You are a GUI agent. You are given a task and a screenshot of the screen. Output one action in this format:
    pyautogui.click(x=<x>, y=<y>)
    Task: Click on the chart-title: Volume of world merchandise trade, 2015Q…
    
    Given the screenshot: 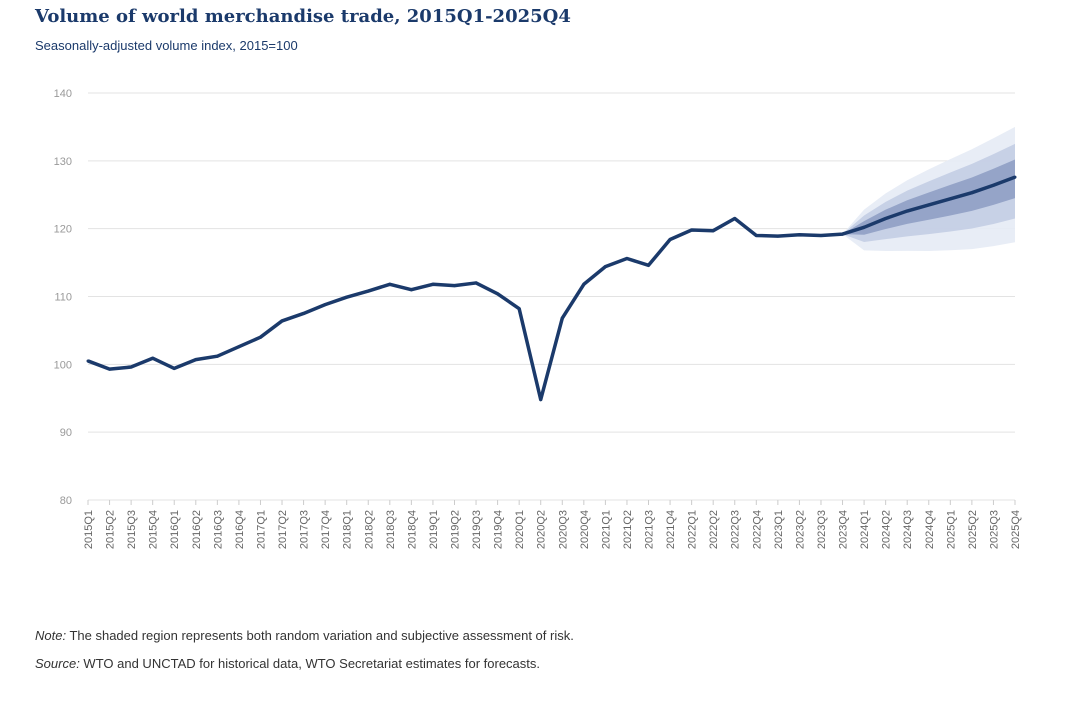 What is the action you would take?
    pyautogui.click(x=303, y=16)
    